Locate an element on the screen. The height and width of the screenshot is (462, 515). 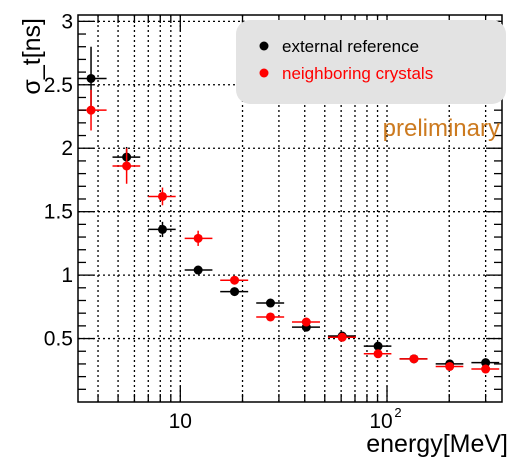
legend-marker-neighboring-crystals is located at coordinates (264, 73).